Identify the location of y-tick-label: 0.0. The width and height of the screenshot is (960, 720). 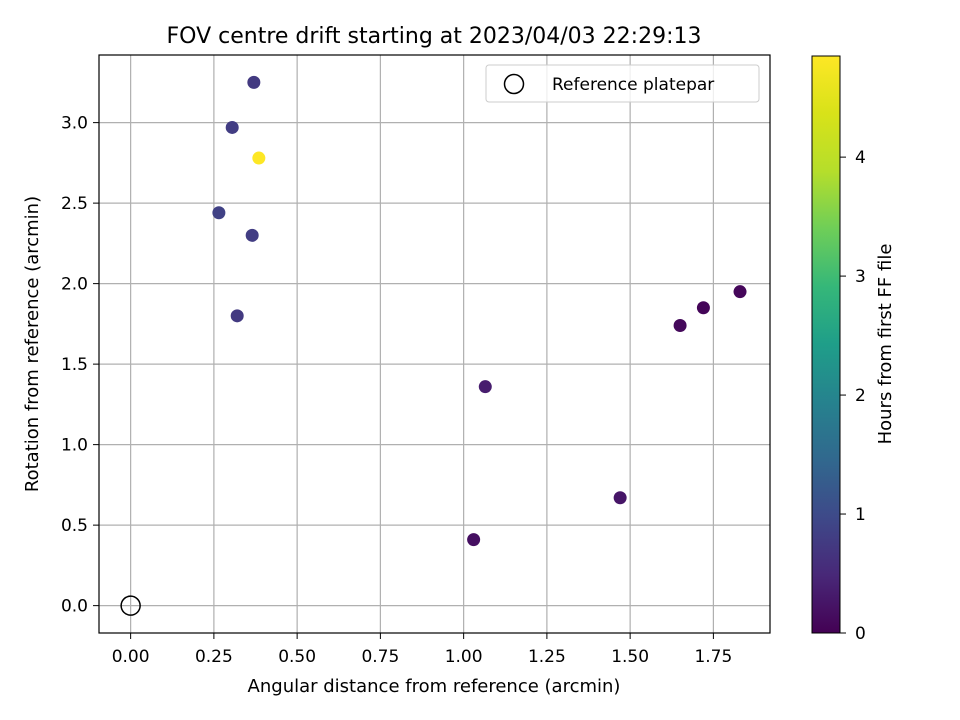
(74, 607).